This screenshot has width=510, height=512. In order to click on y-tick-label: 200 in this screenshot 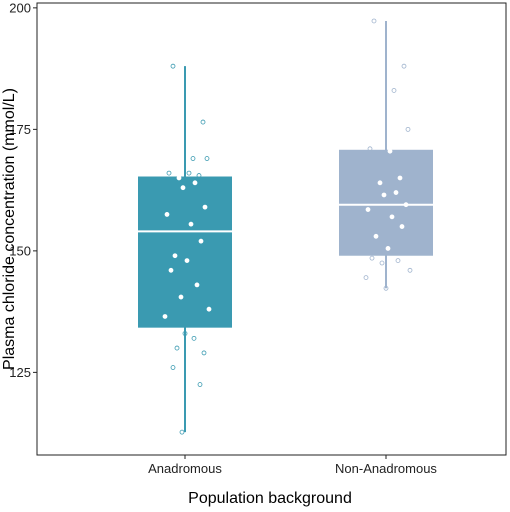, I will do `click(20, 7)`.